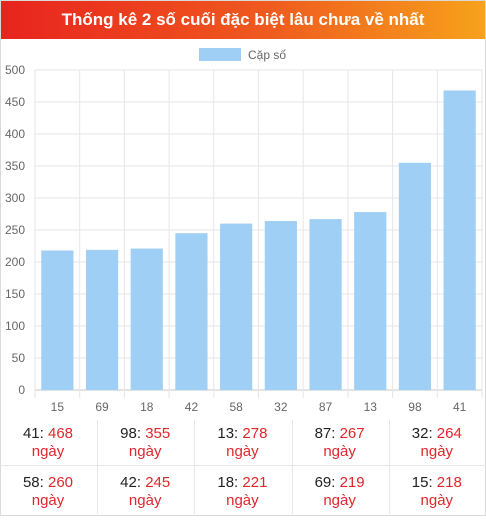 This screenshot has height=520, width=486. Describe the element at coordinates (226, 482) in the screenshot. I see `stat-number: 18` at that location.